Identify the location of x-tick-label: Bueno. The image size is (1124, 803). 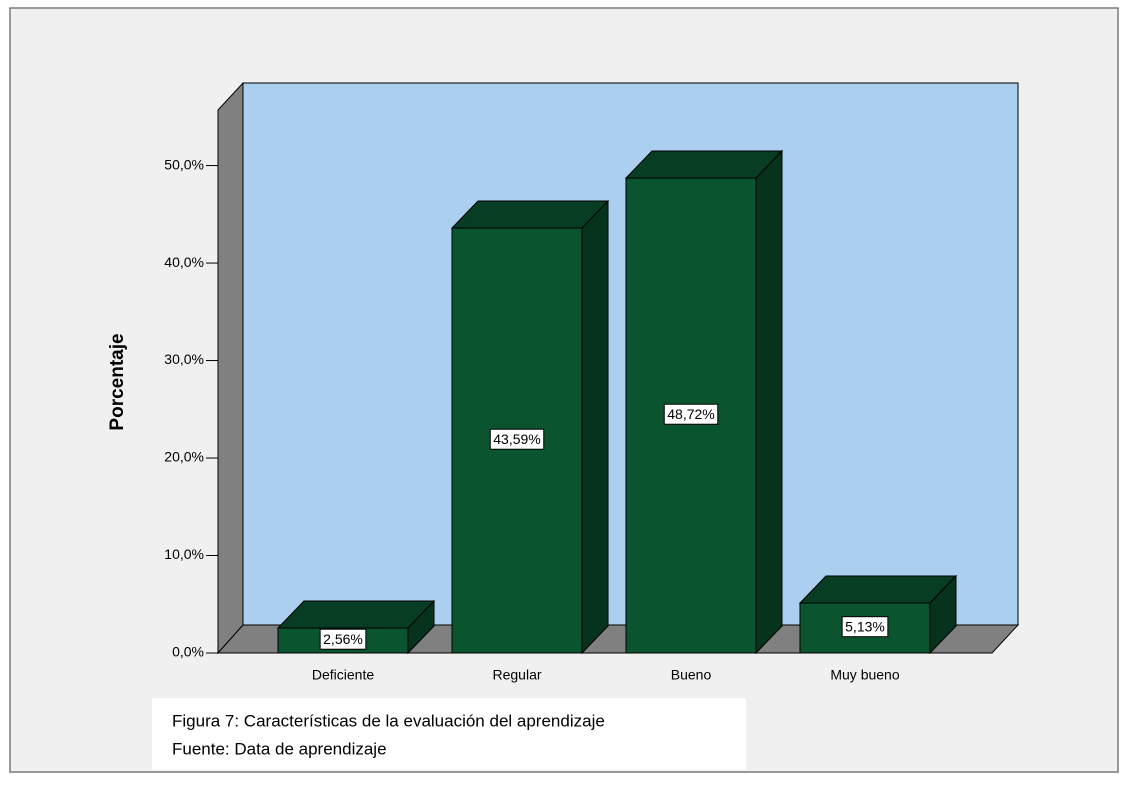
(691, 675).